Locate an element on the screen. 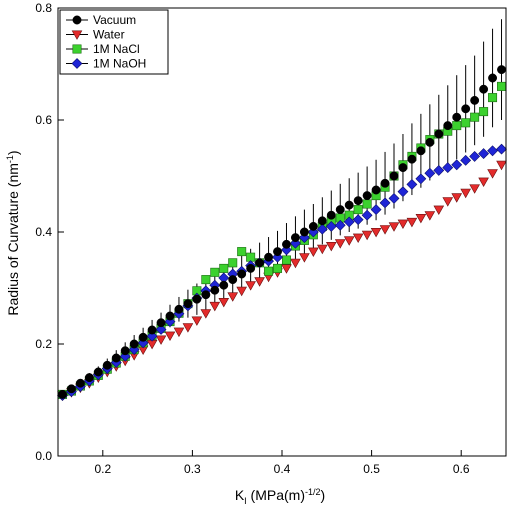 This screenshot has width=510, height=510. legend-label: Water is located at coordinates (109, 35).